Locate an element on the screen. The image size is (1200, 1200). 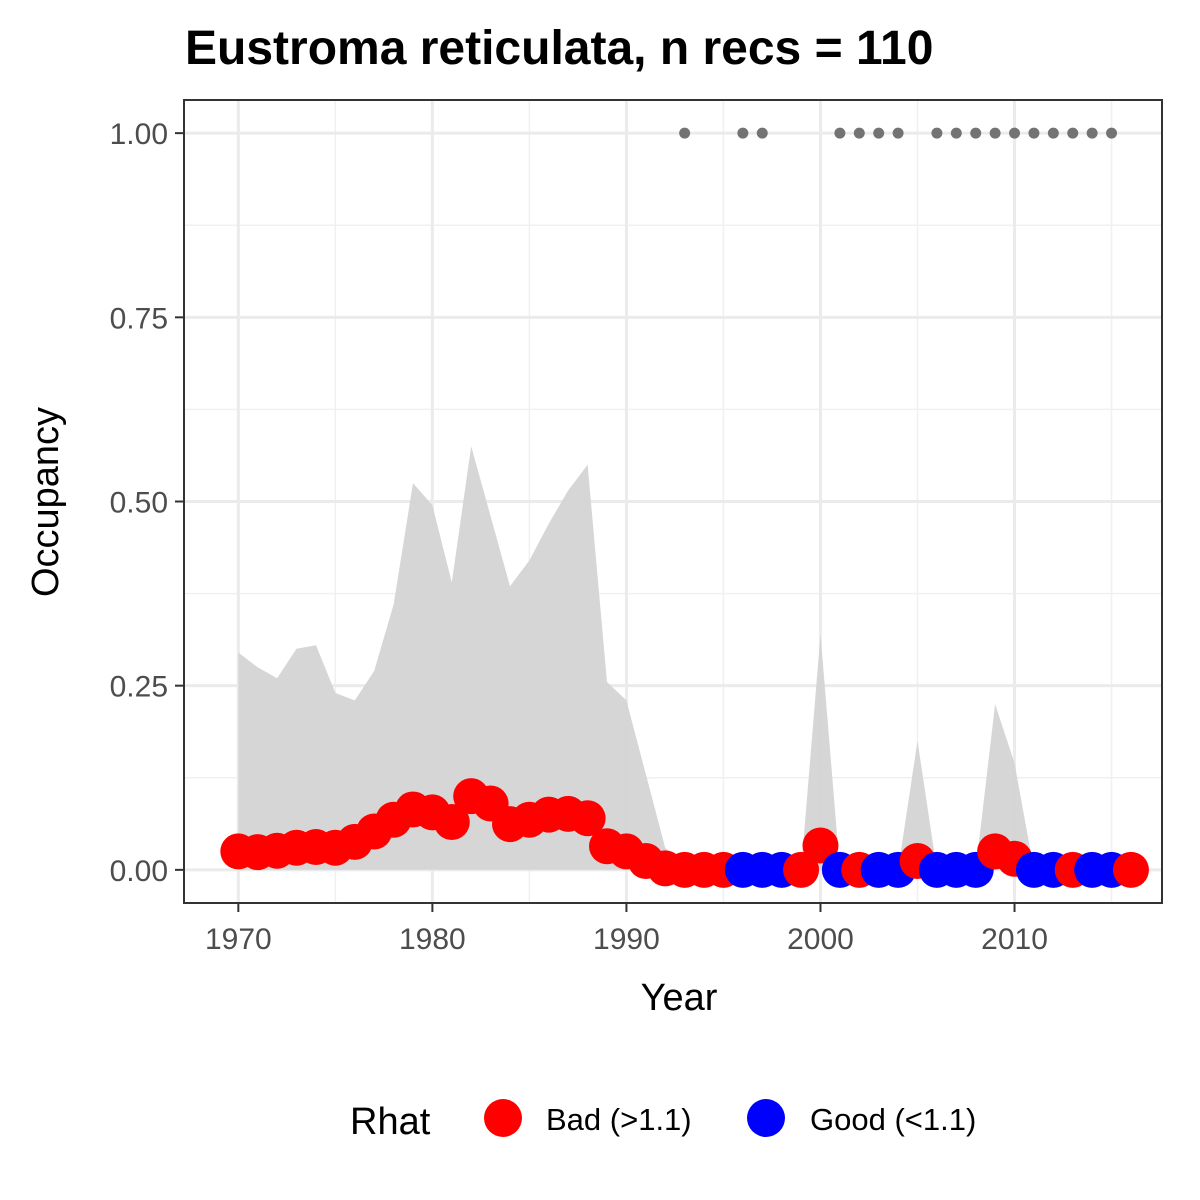
y-tick-label: 0.75 is located at coordinates (139, 318).